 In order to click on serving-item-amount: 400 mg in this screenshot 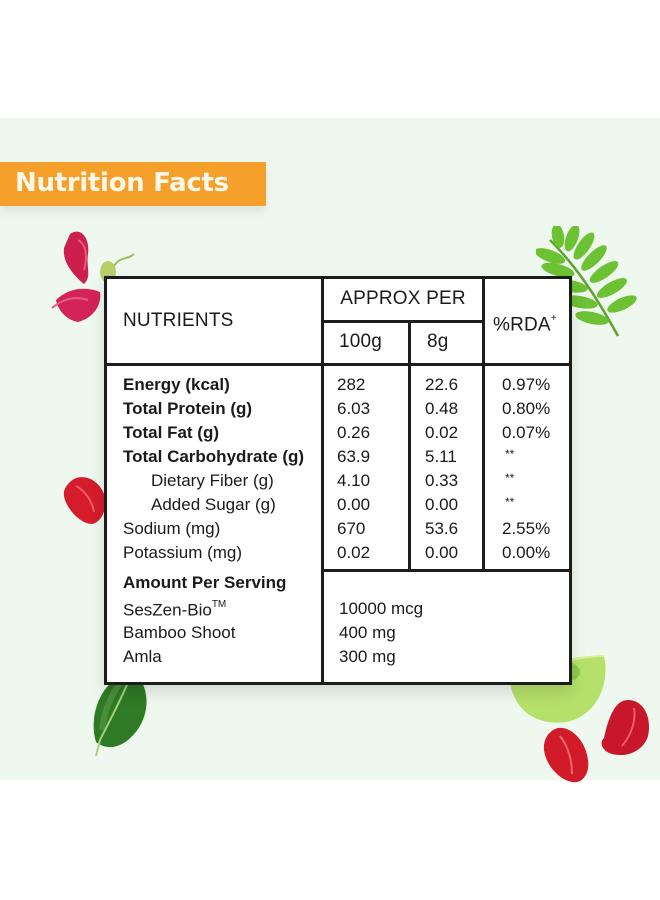, I will do `click(367, 632)`.